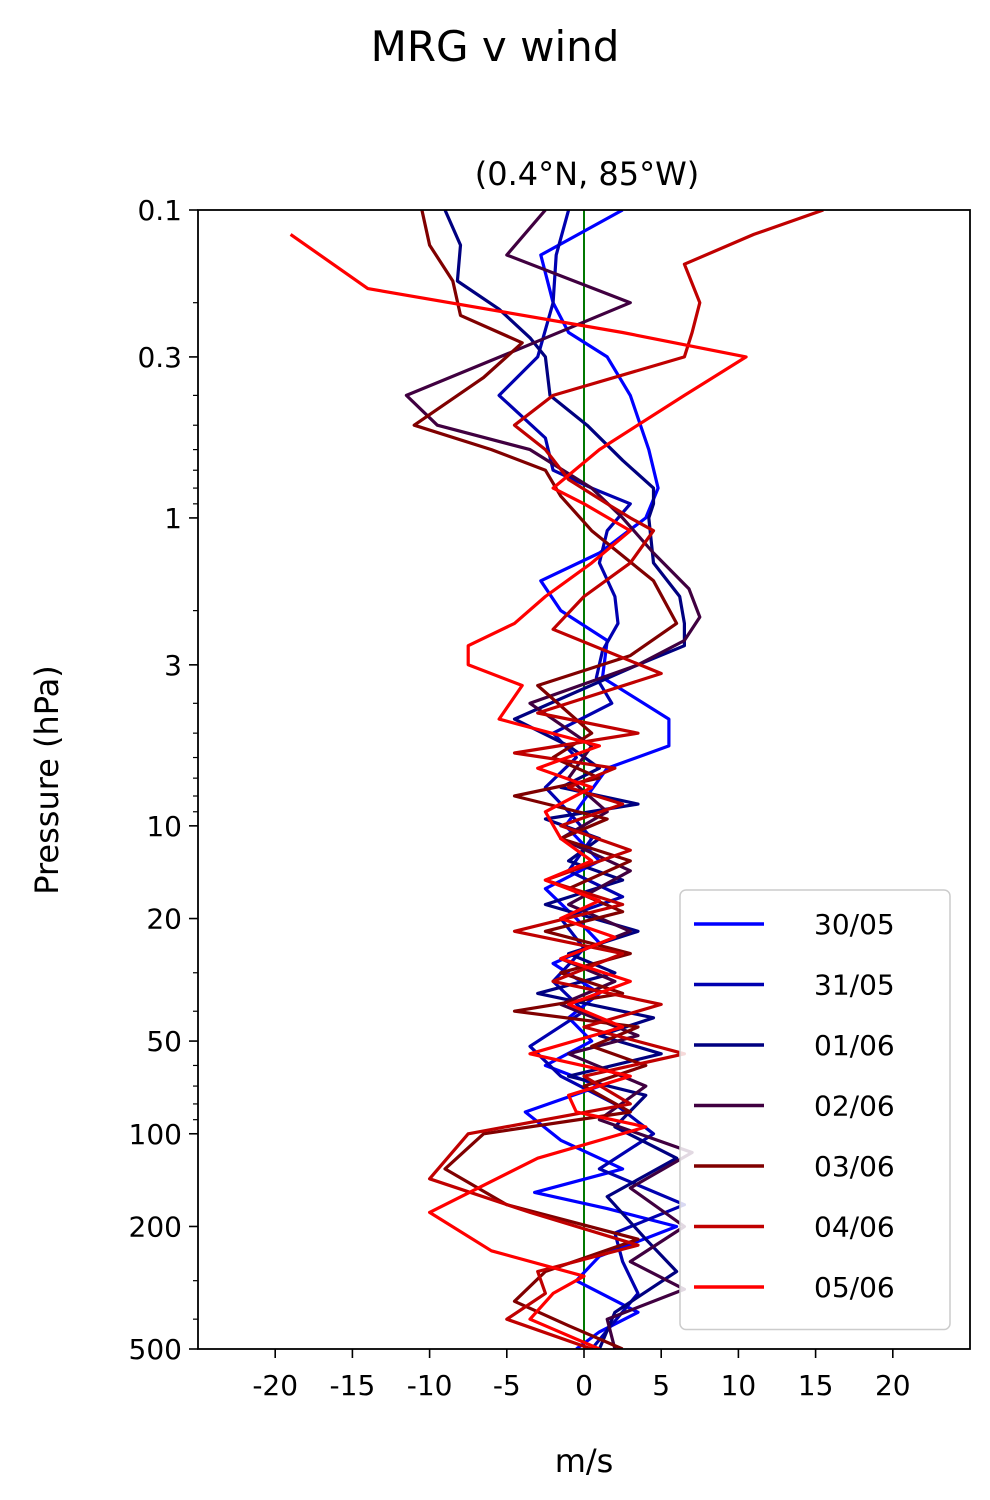  I want to click on y-tick-label: 500, so click(155, 1349).